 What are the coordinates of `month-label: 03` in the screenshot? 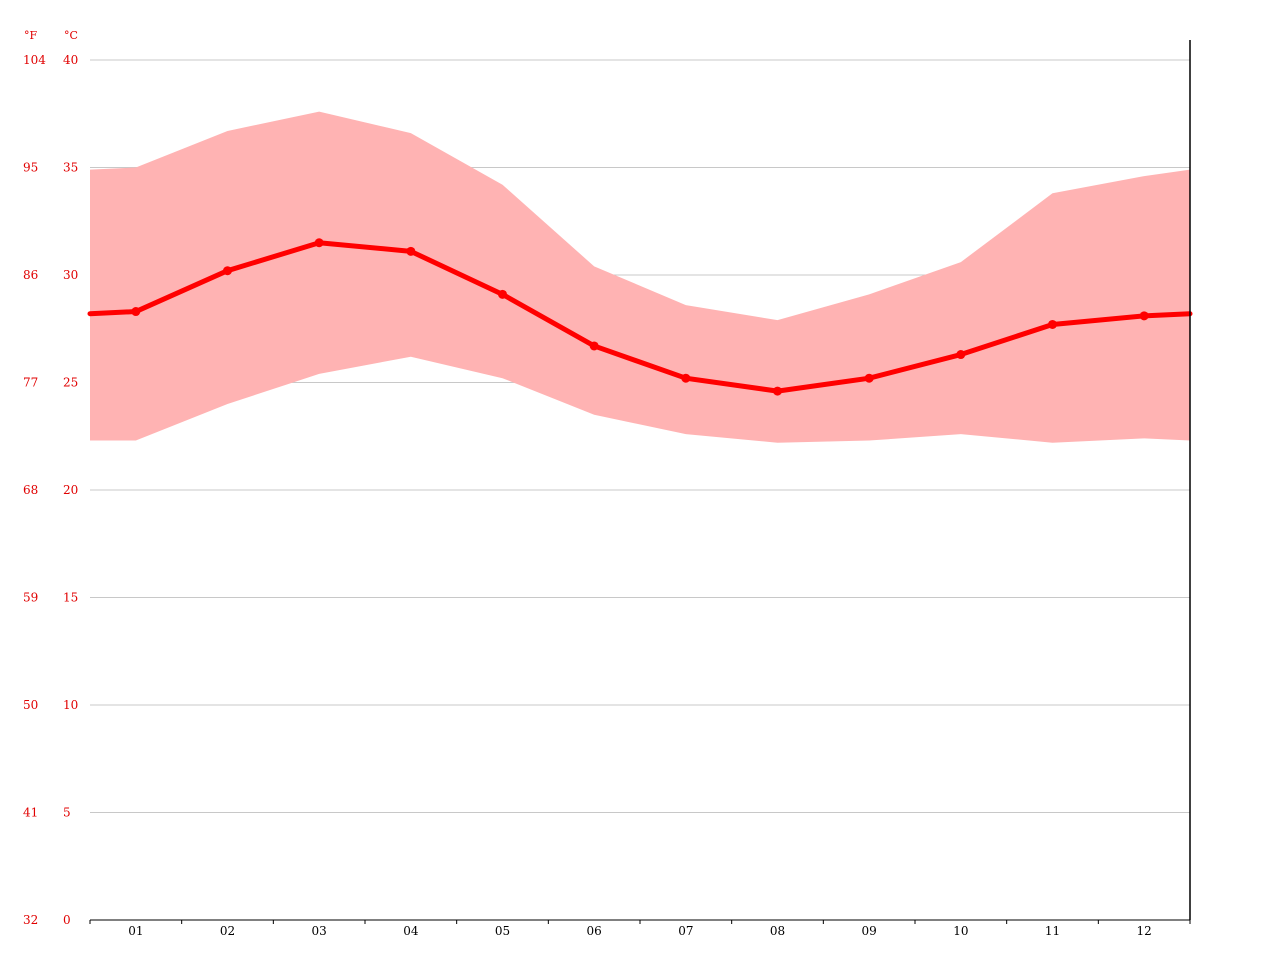 It's located at (319, 931).